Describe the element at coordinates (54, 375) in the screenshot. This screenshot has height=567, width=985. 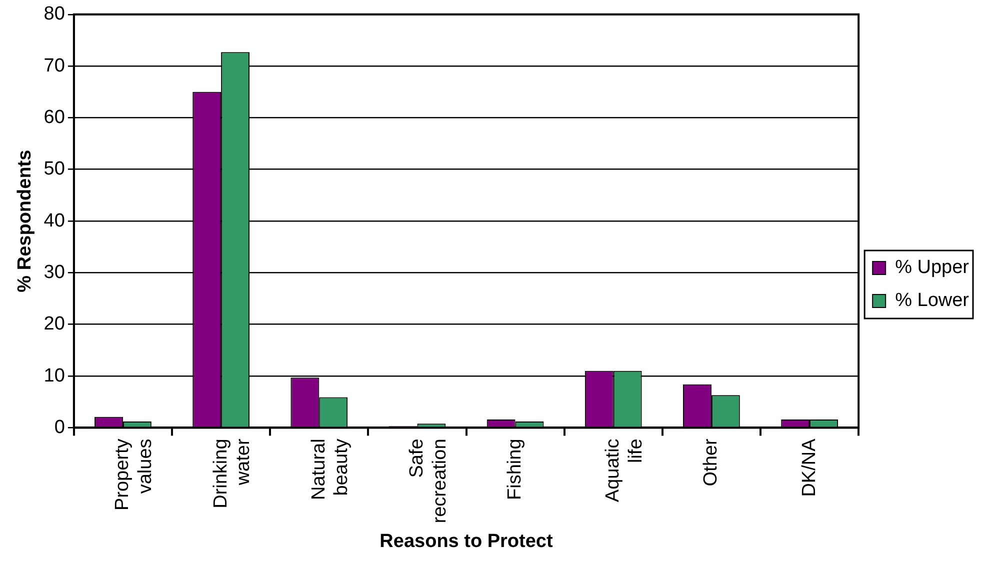
I see `y-tick-label: 10` at that location.